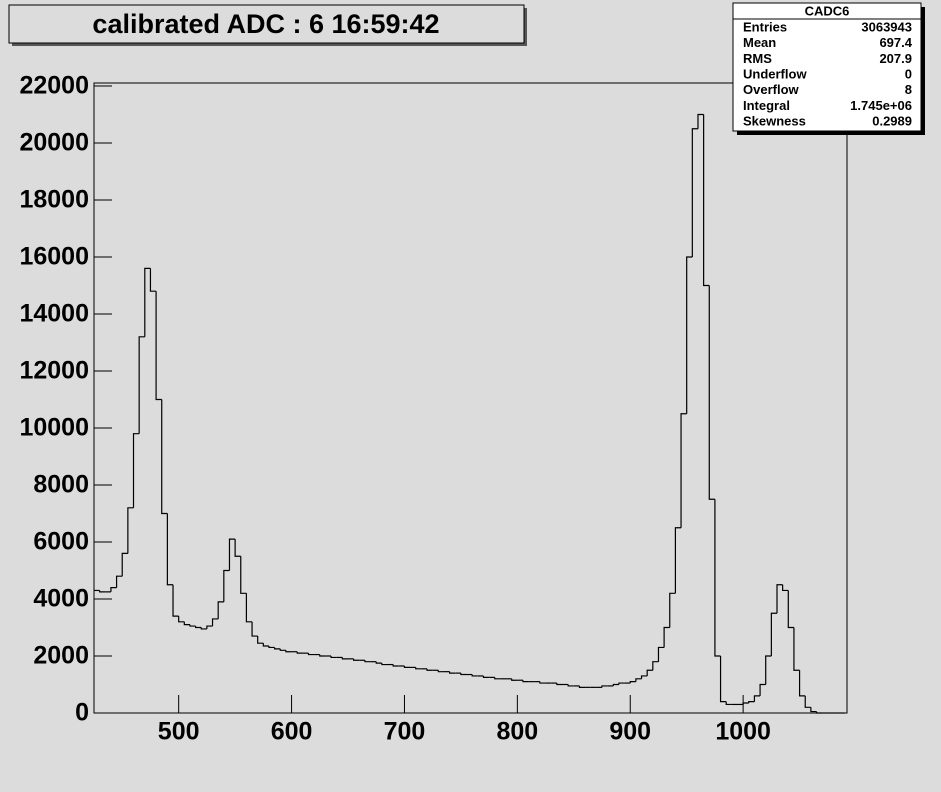  What do you see at coordinates (292, 732) in the screenshot?
I see `x-tick-label: 600` at bounding box center [292, 732].